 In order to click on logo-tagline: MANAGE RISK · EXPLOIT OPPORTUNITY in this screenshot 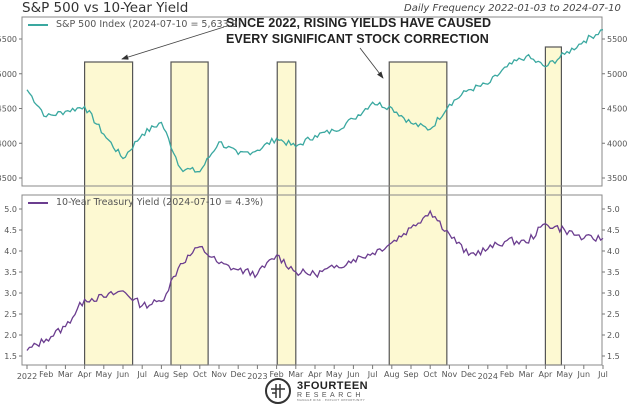, I will do `click(331, 399)`.